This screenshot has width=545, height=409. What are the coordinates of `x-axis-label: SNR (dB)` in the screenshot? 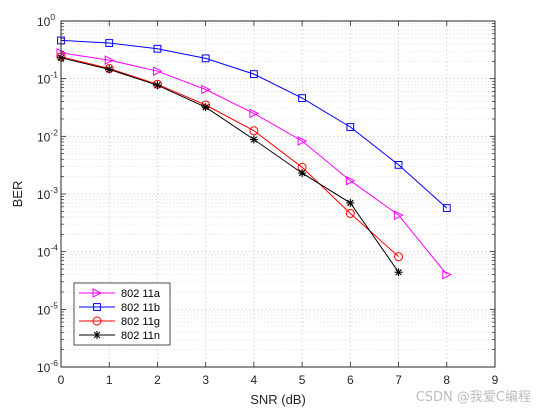 It's located at (278, 399).